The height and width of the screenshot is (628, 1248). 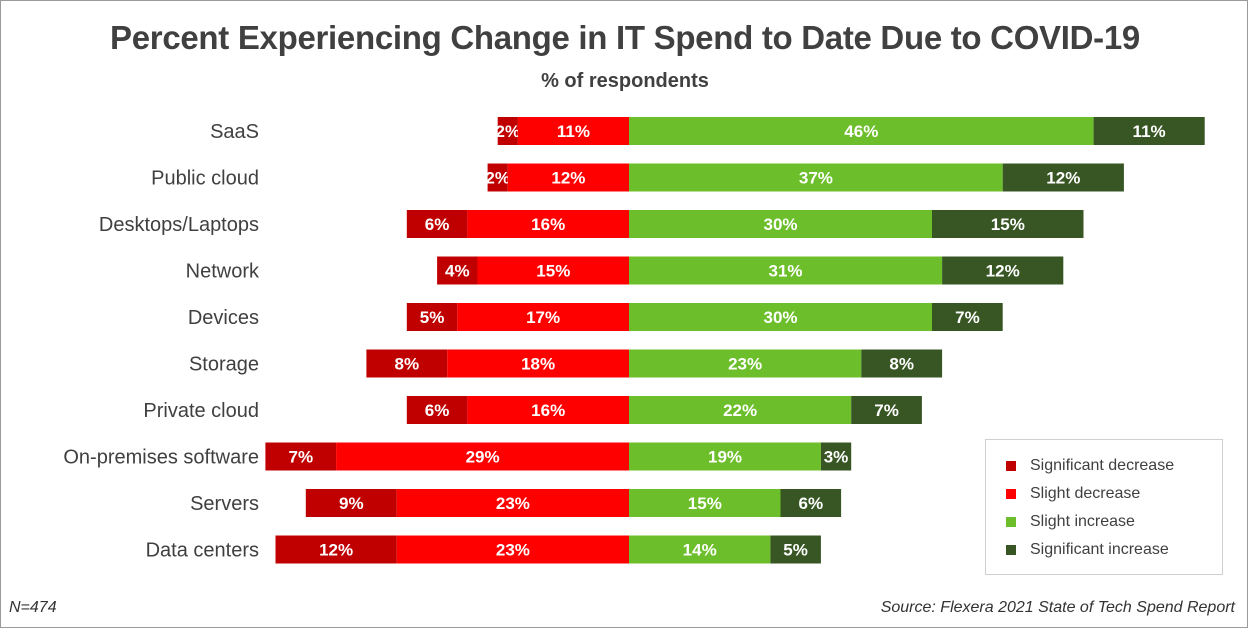 I want to click on data-label-devices-slight-increase: 30%, so click(x=780, y=317).